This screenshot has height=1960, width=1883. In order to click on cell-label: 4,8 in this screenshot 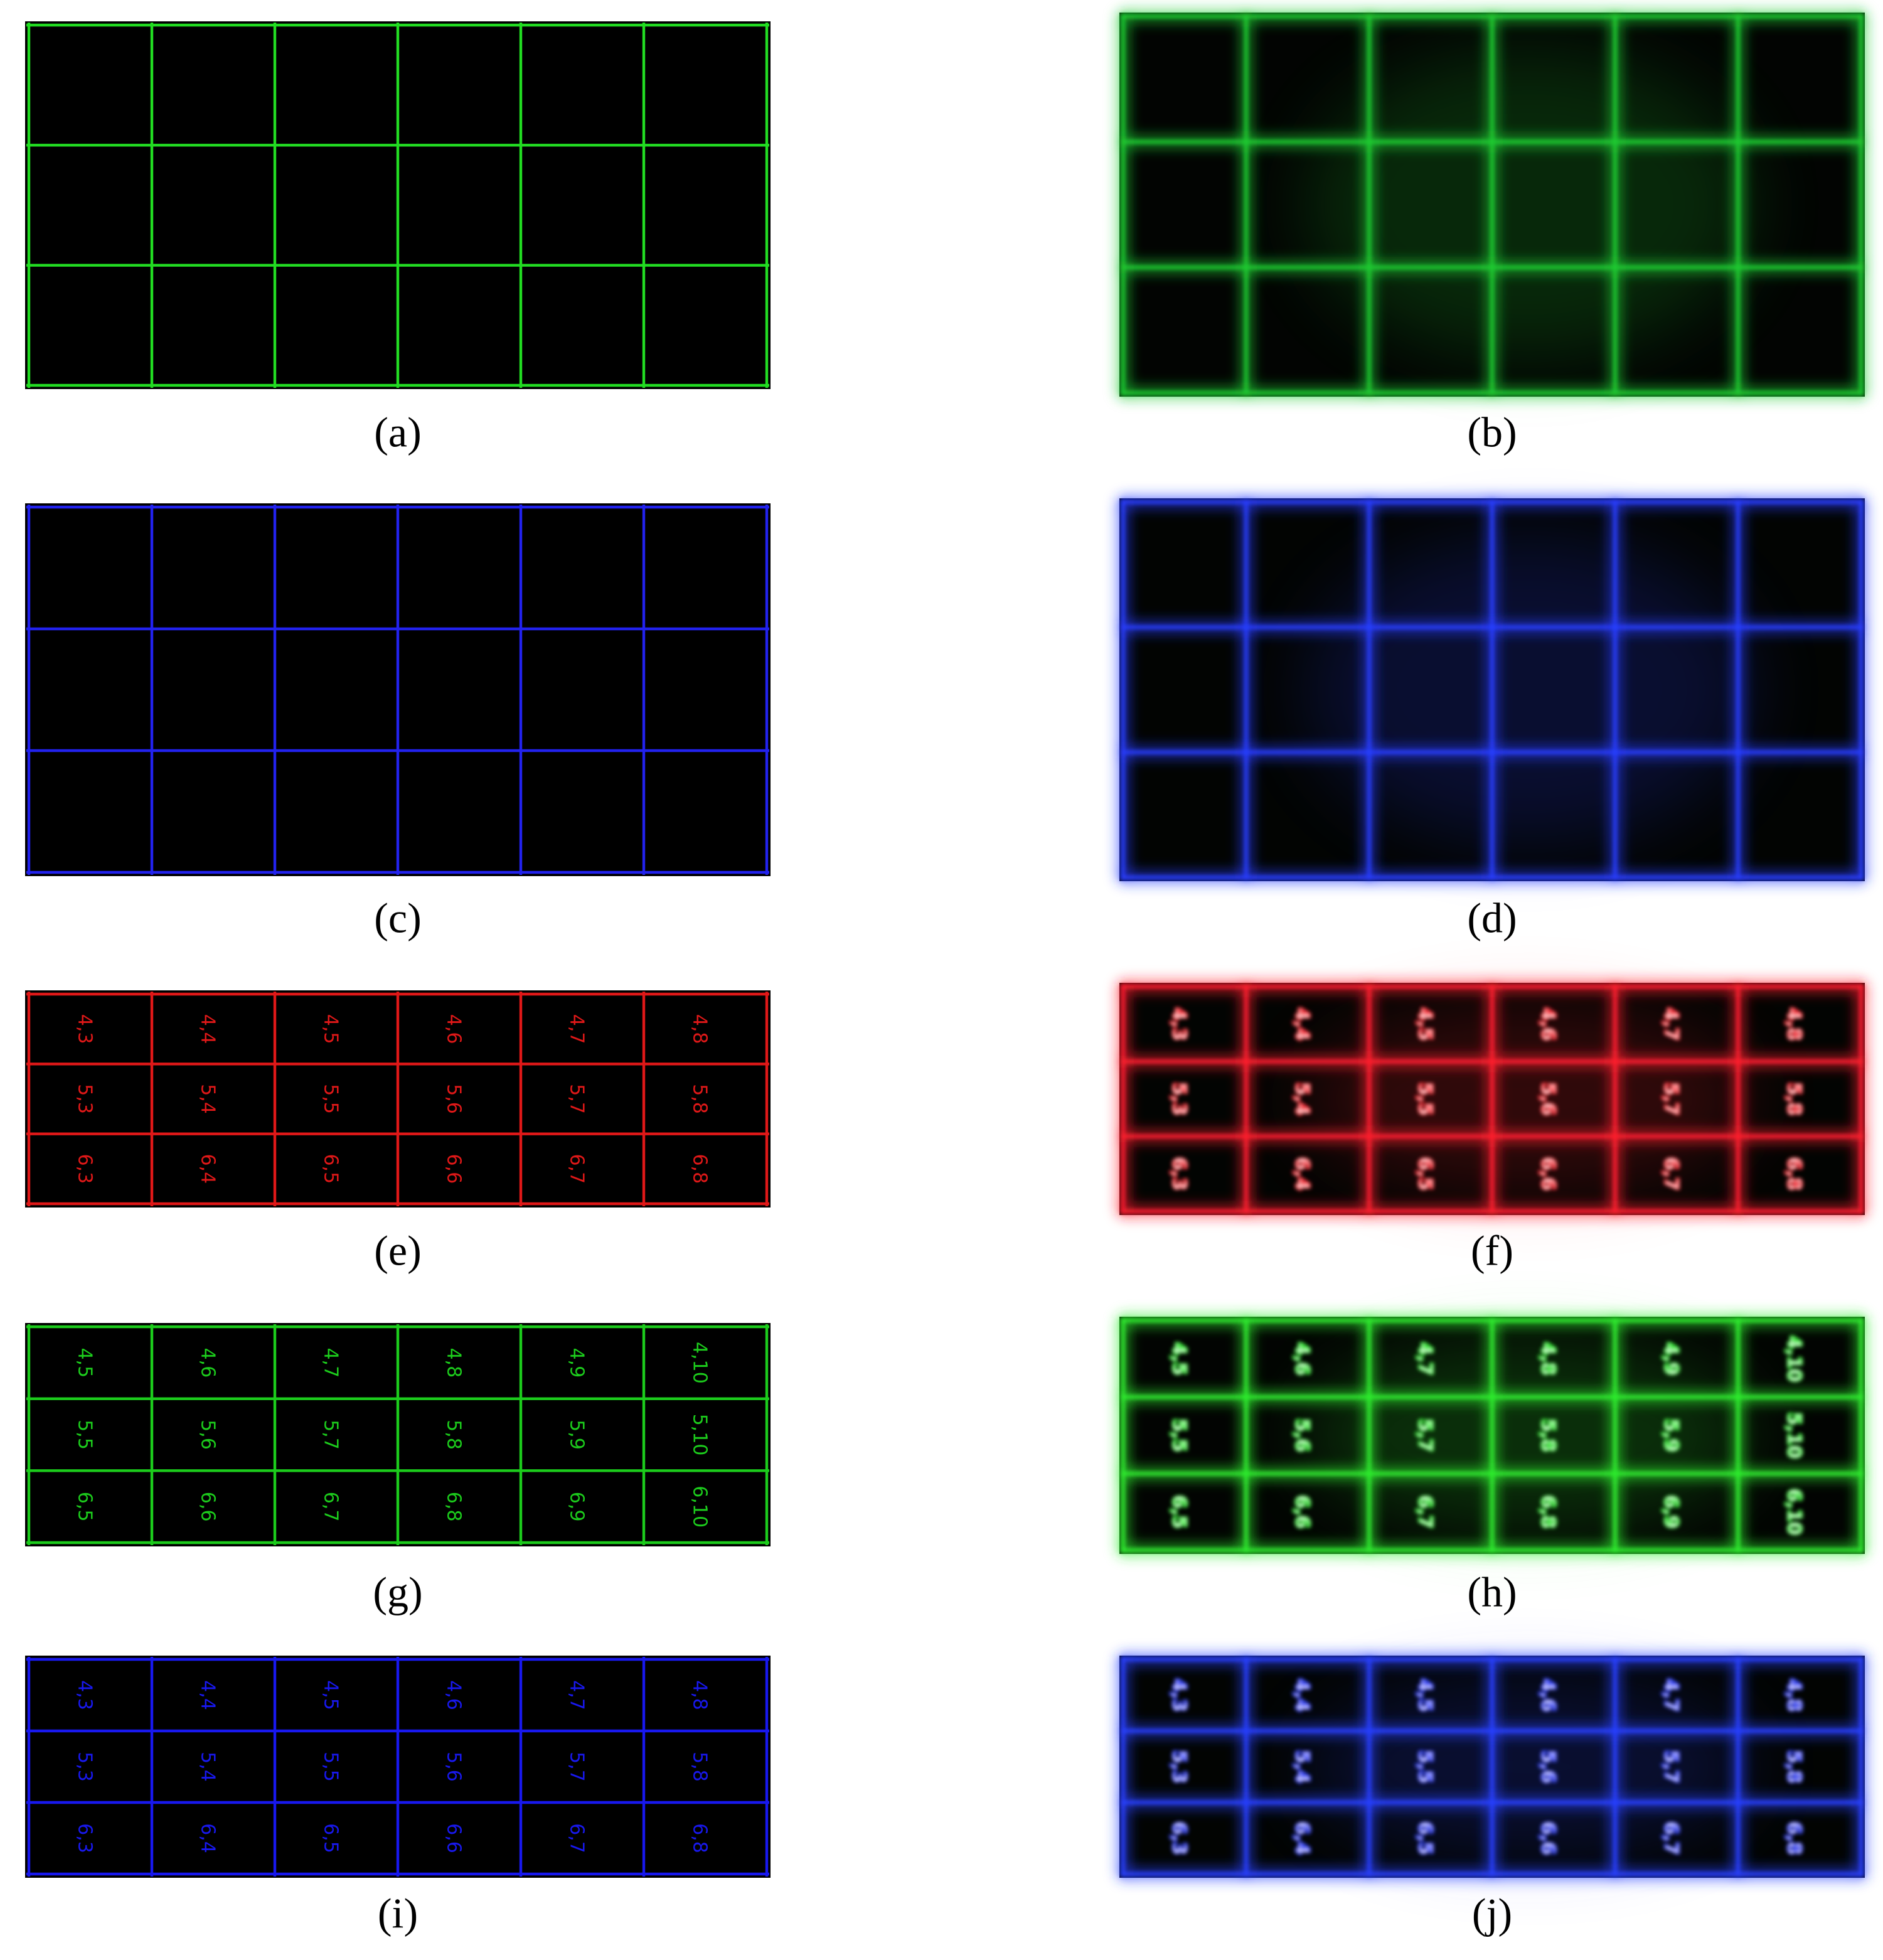, I will do `click(700, 1029)`.